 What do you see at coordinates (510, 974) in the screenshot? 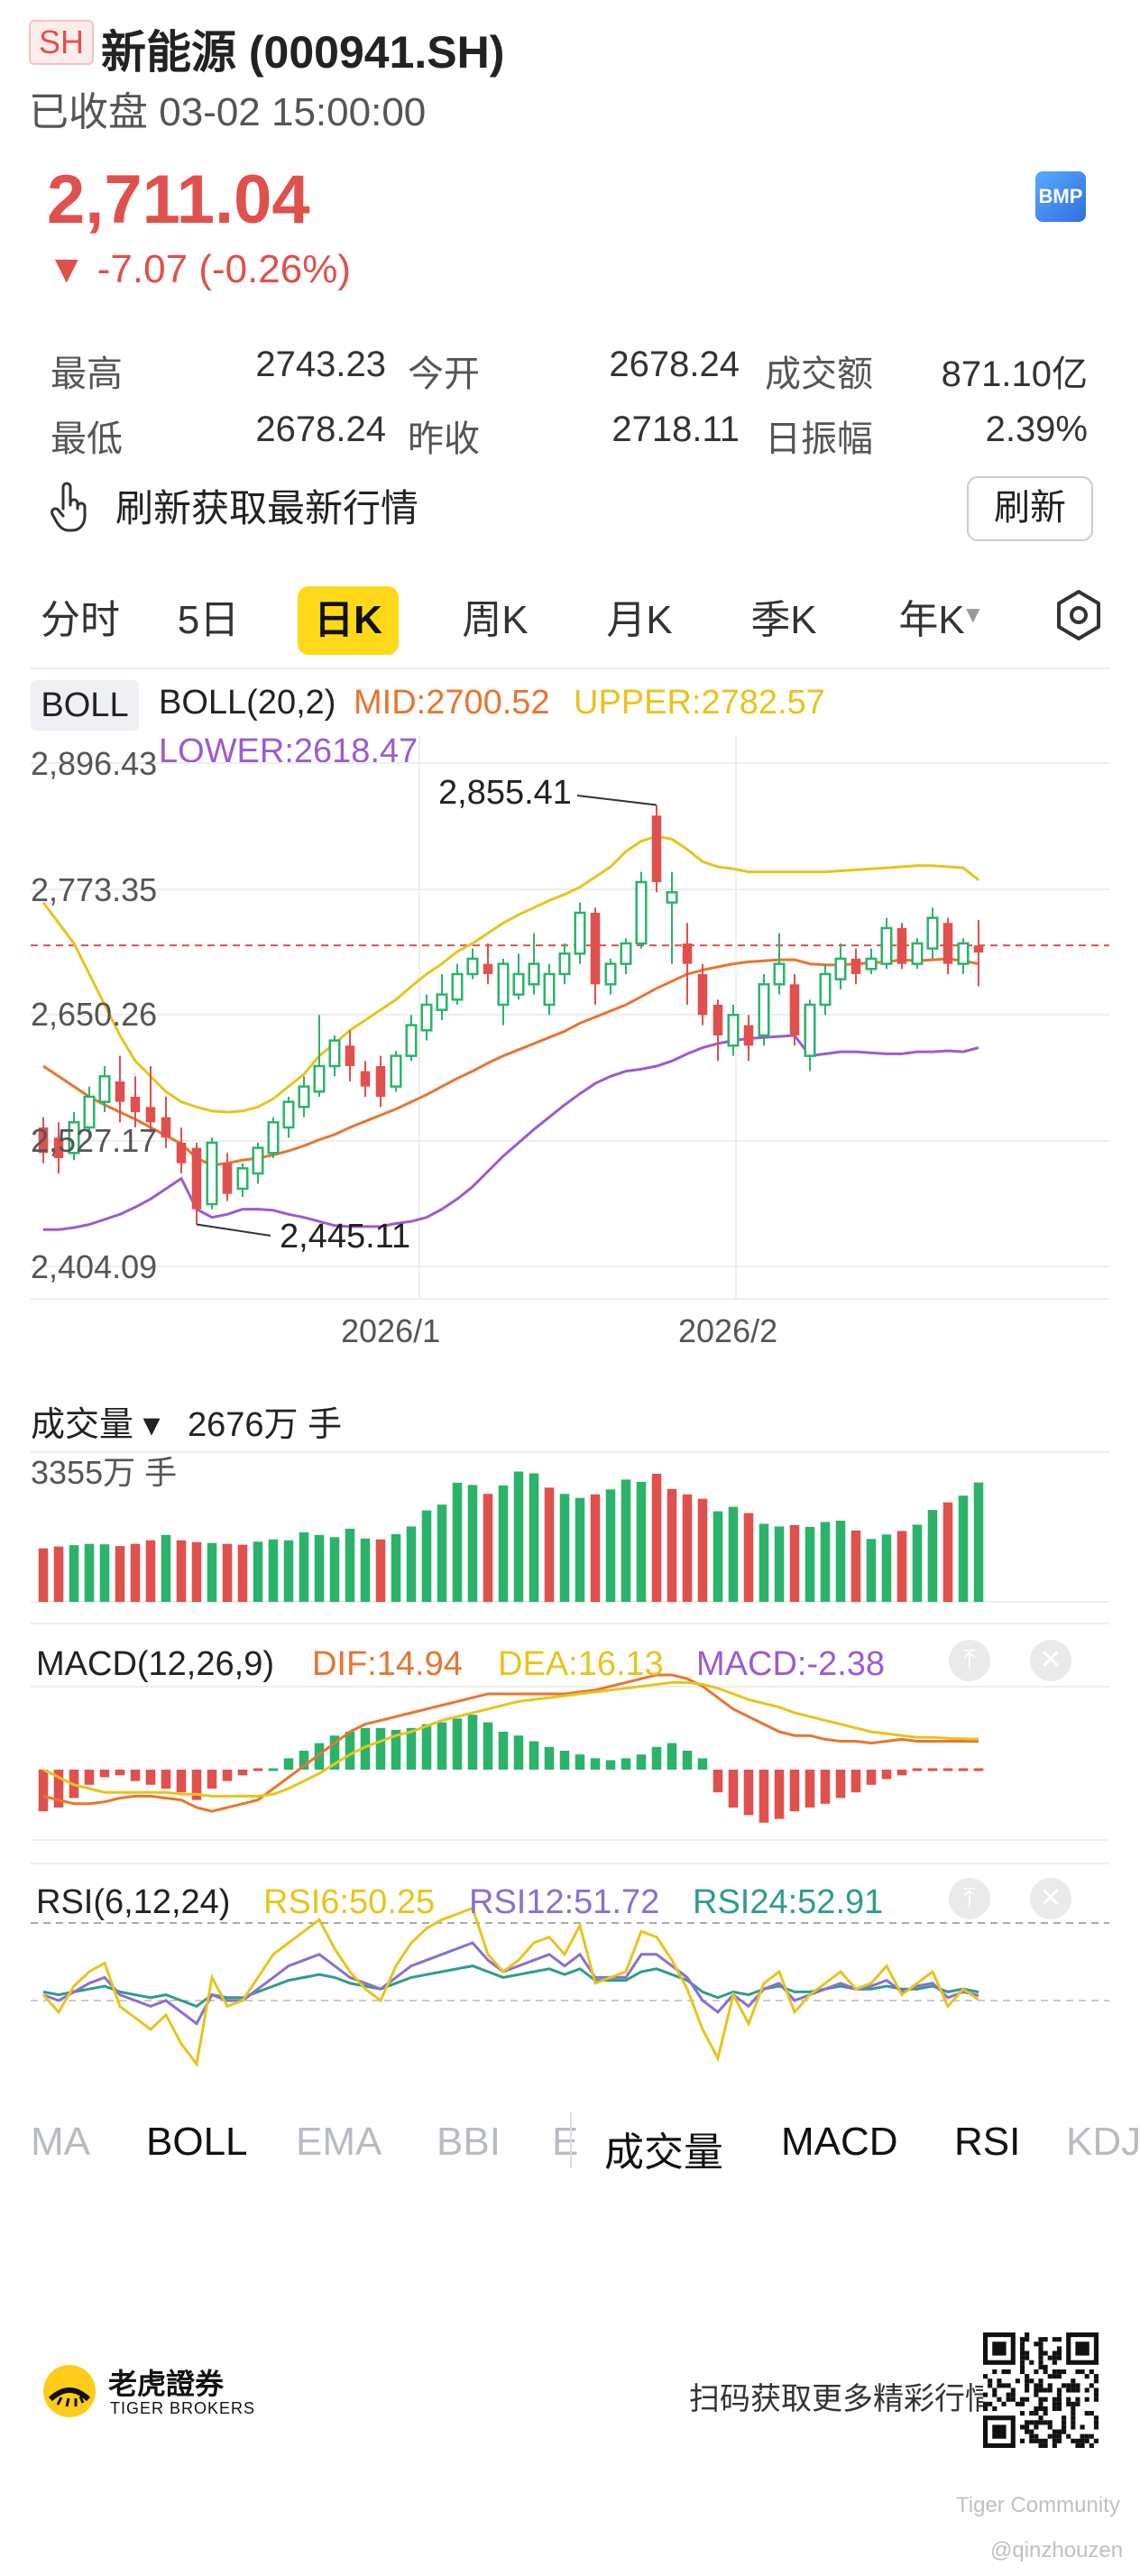
I see `boll-upper-line` at bounding box center [510, 974].